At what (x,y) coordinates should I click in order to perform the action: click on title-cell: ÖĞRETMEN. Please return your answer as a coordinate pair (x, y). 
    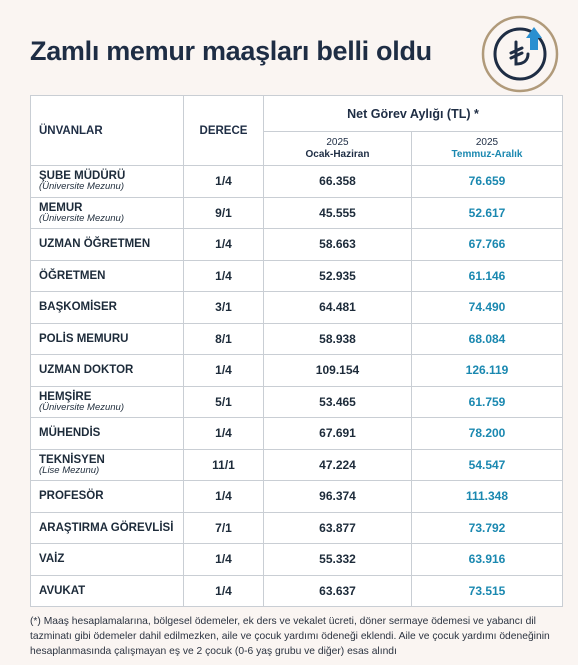
    Looking at the image, I should click on (107, 275).